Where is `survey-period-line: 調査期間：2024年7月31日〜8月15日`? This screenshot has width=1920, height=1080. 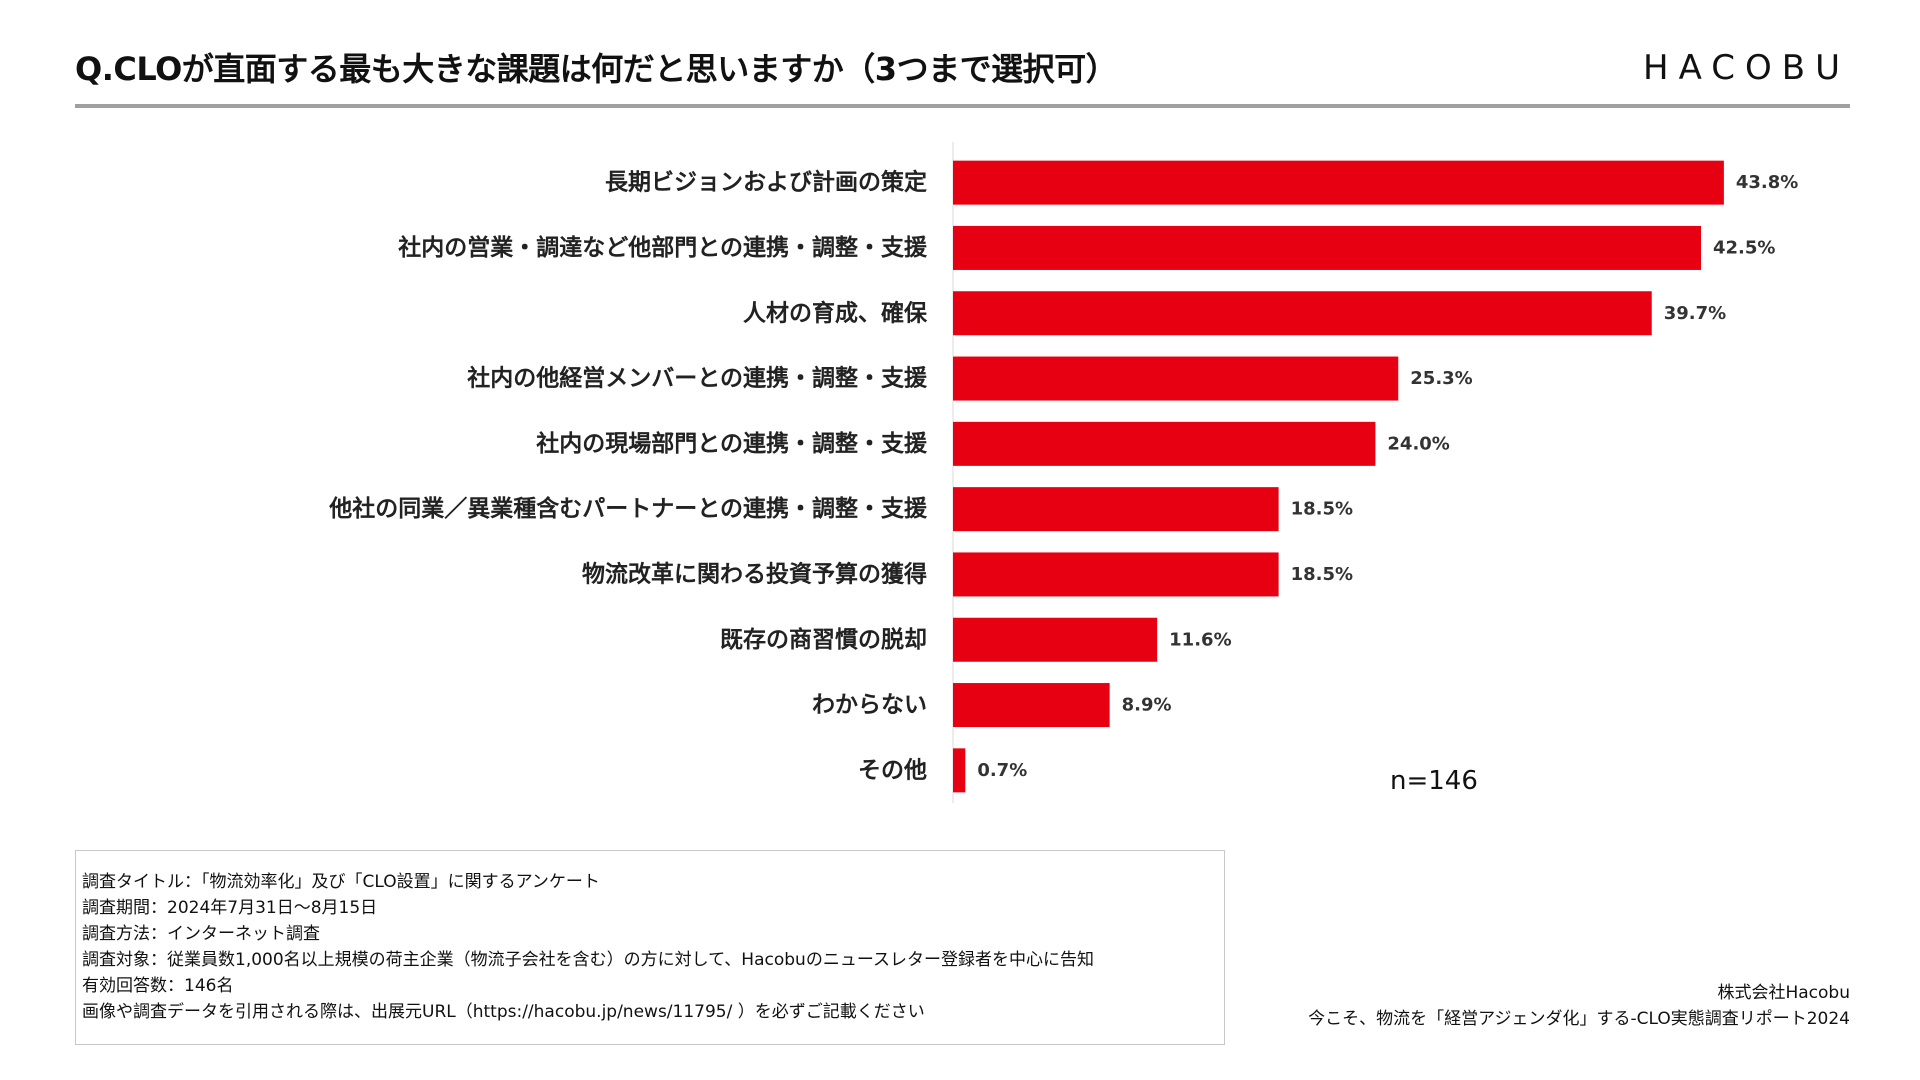 survey-period-line: 調査期間：2024年7月31日〜8月15日 is located at coordinates (230, 908).